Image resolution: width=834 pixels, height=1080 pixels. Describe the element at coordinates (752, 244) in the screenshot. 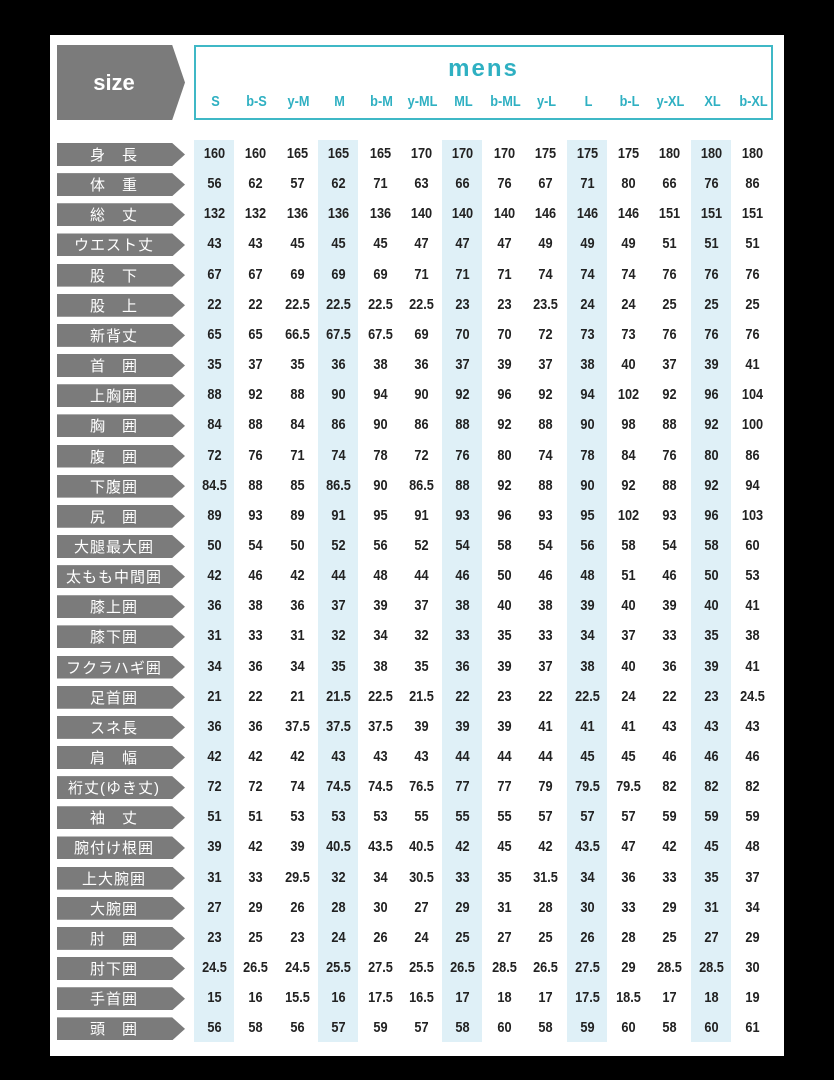

I see `table-cell: 51` at that location.